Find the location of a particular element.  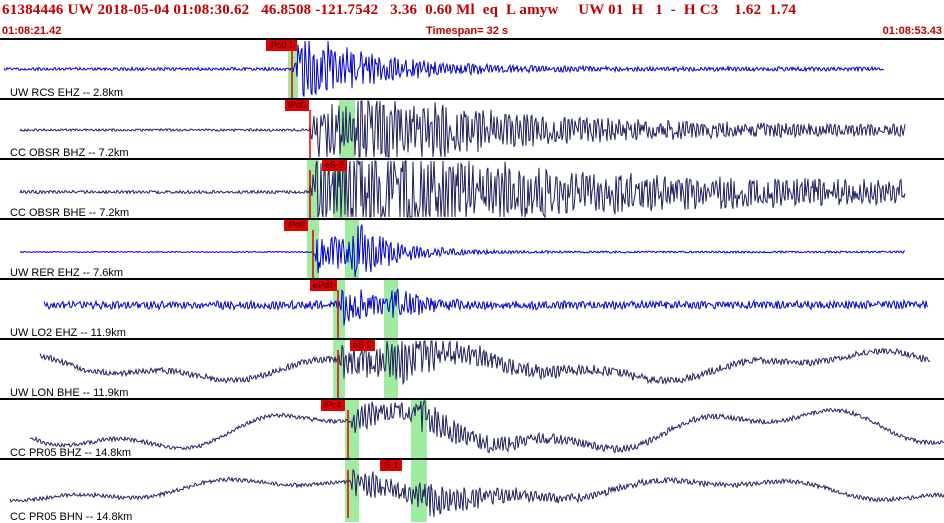

pick-flag: iS 1 is located at coordinates (391, 465).